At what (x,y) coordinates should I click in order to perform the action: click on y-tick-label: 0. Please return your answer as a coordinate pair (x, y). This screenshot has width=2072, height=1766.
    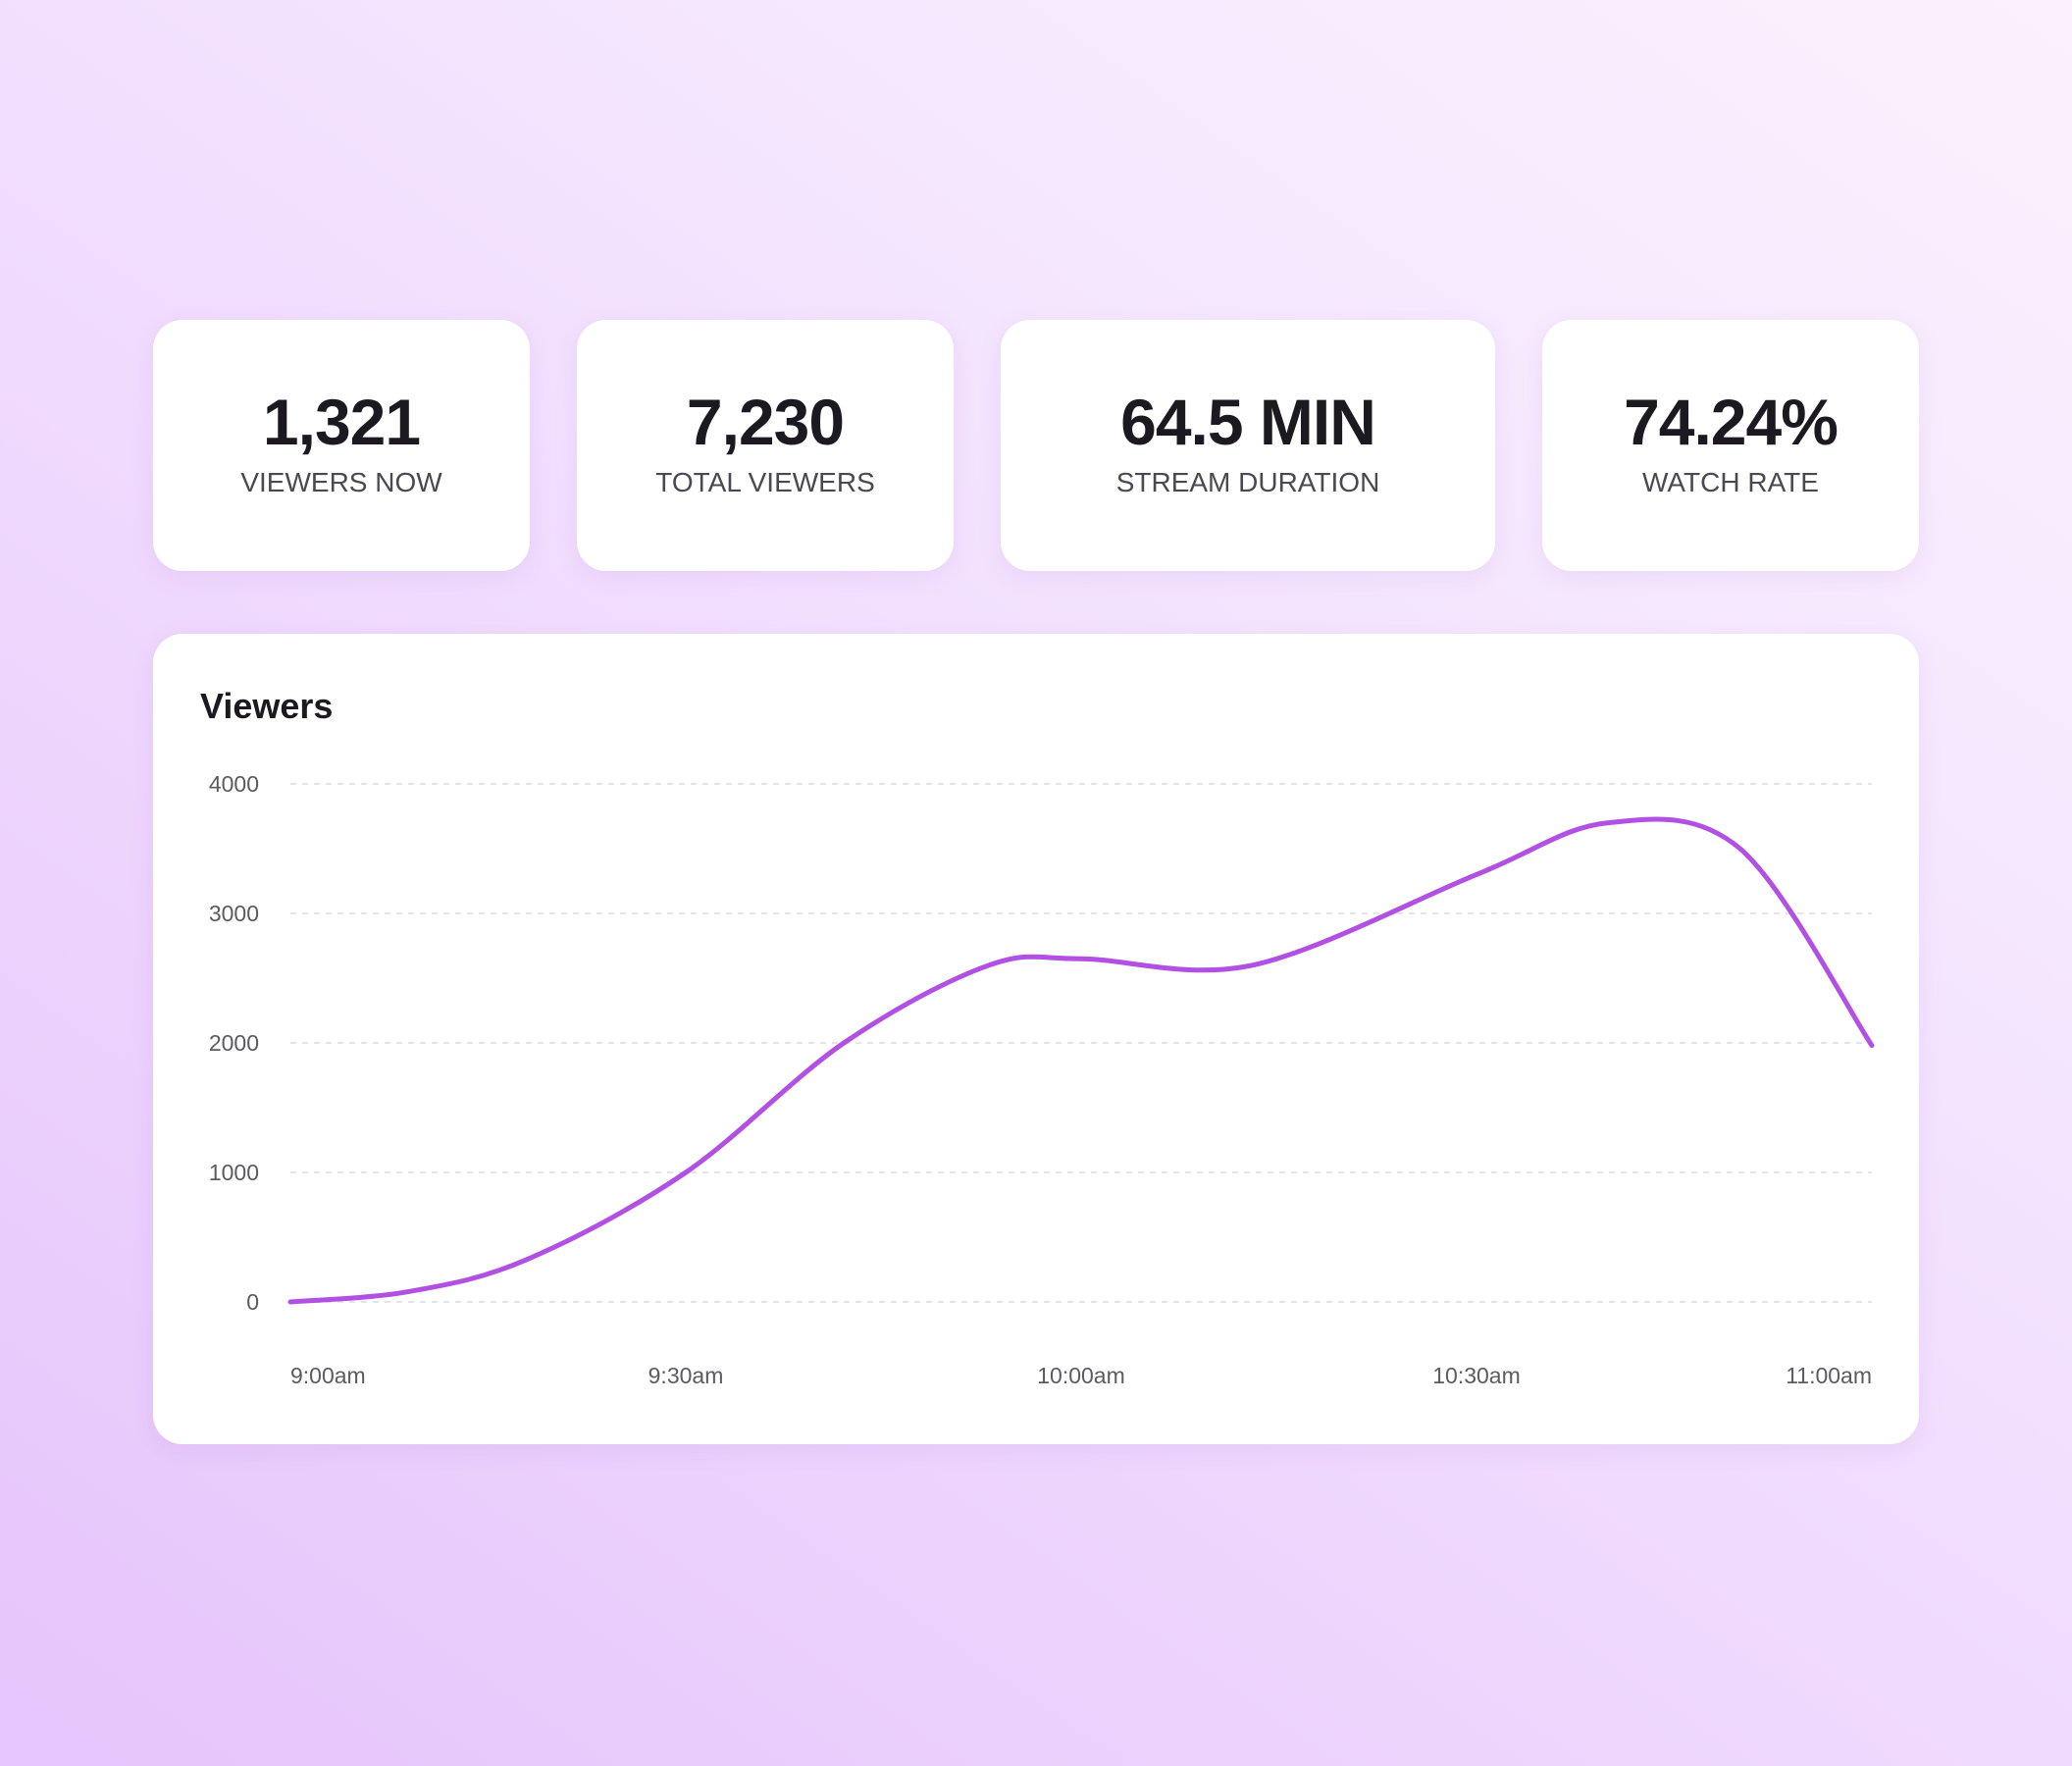
    Looking at the image, I should click on (252, 1302).